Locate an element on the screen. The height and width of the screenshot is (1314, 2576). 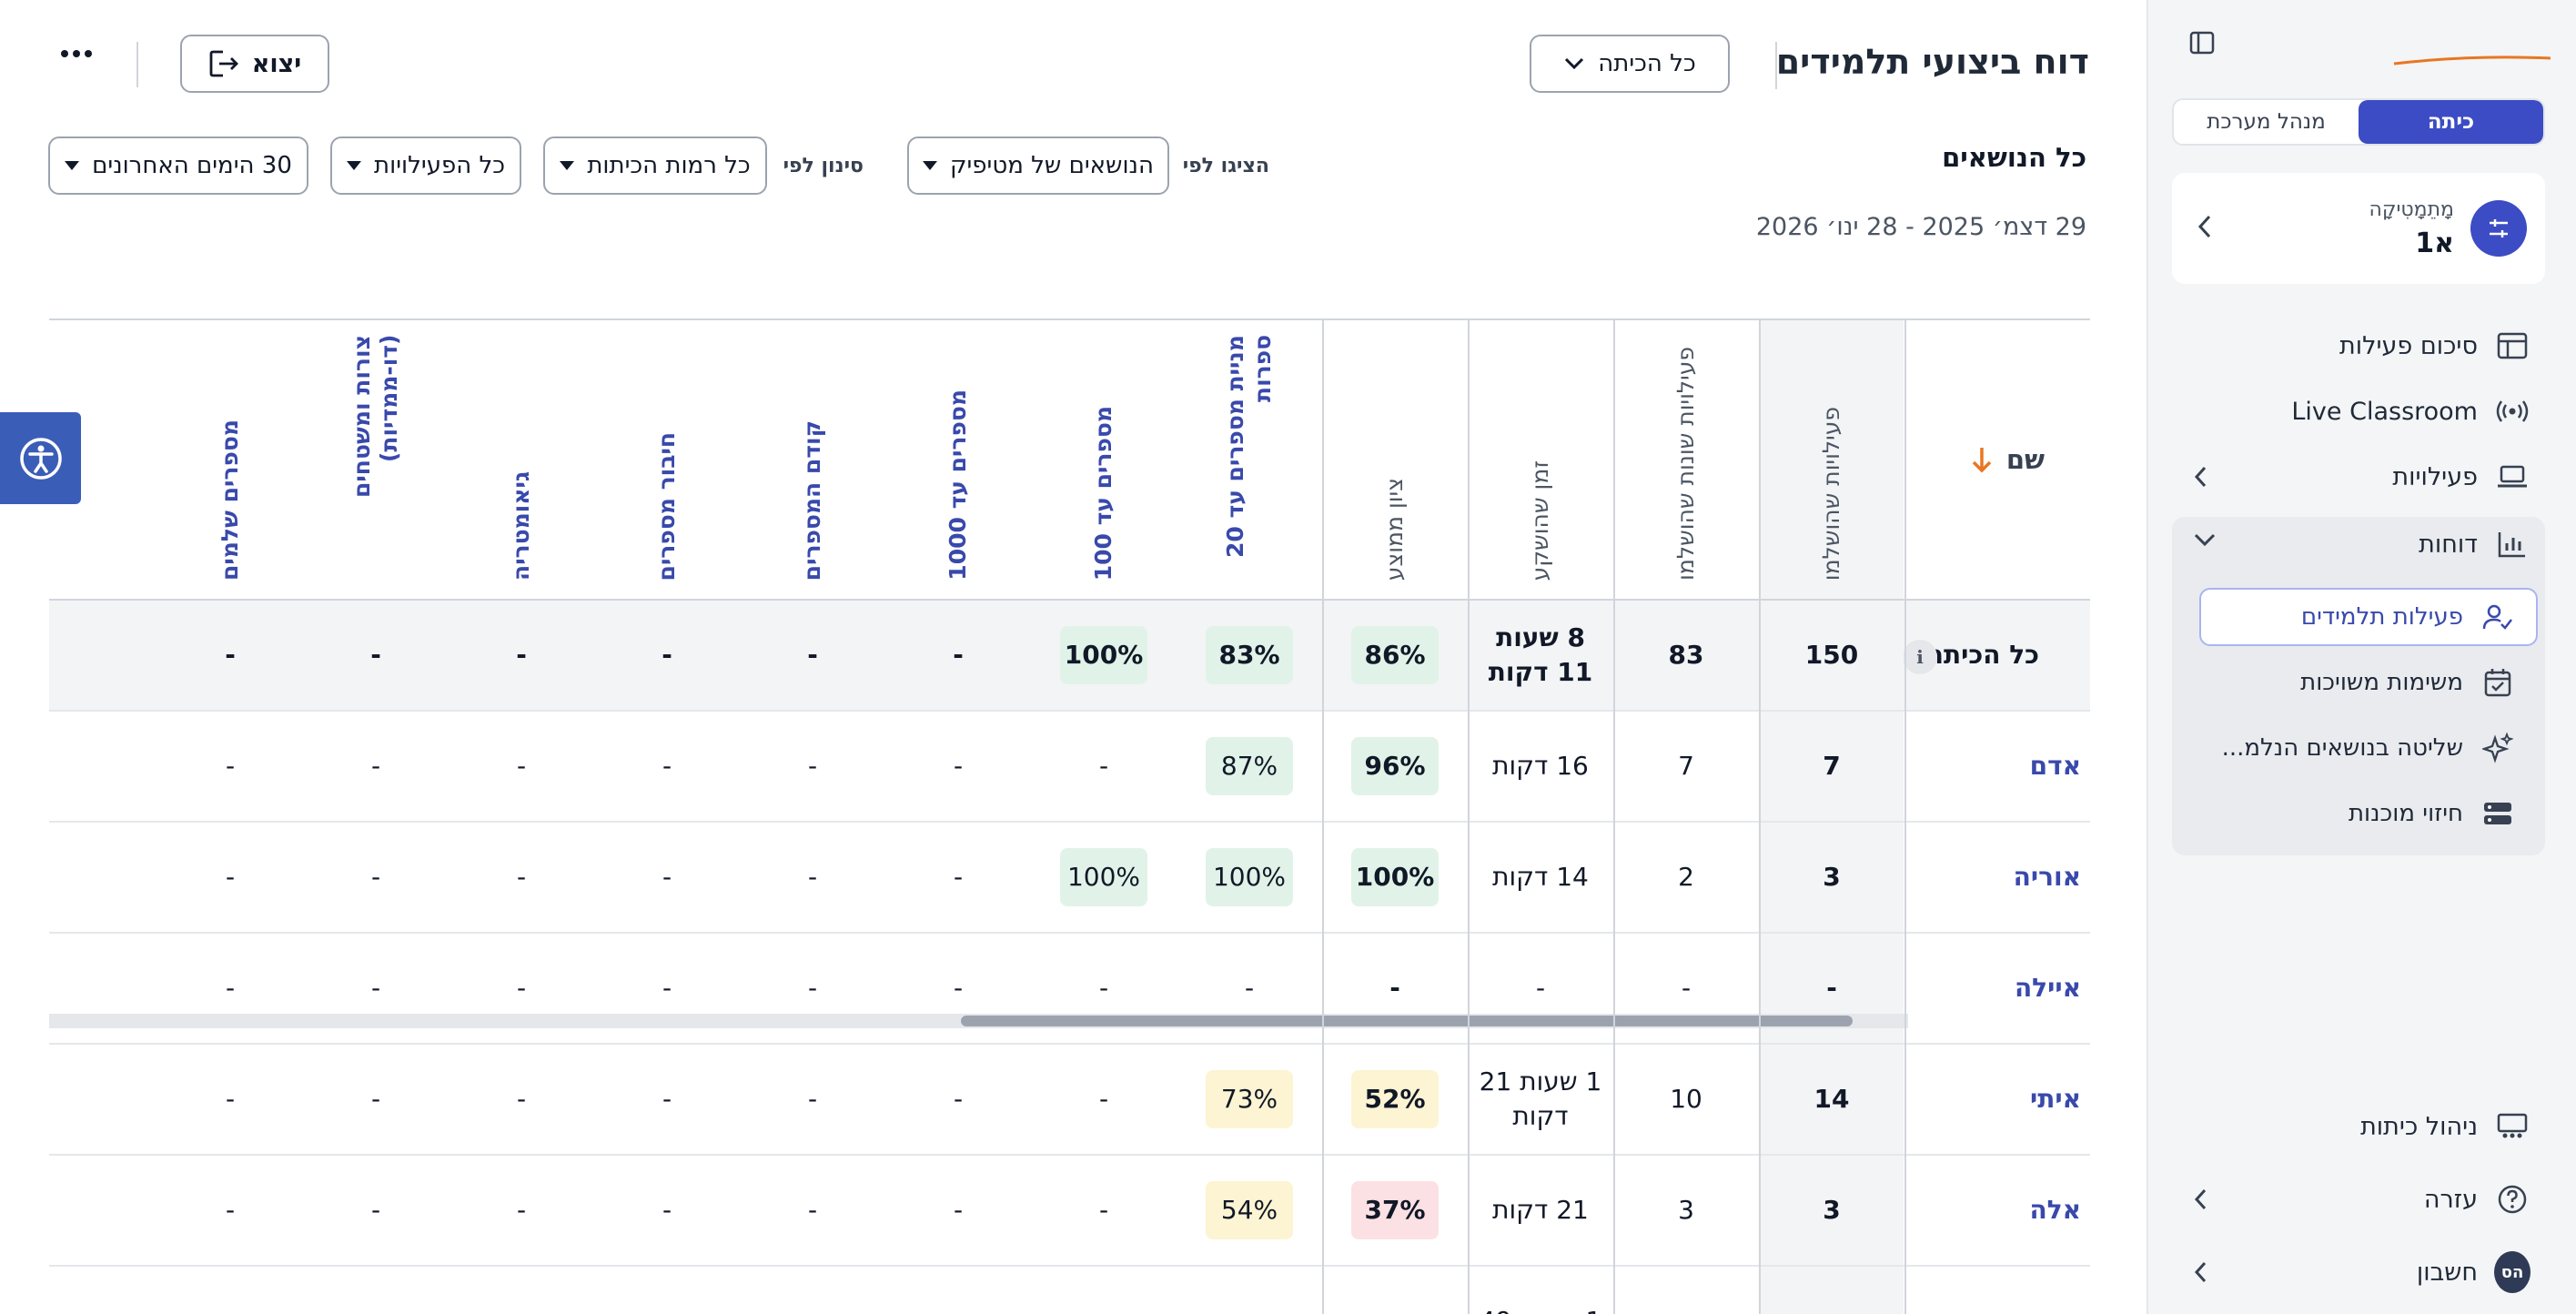
student-name-link: איתי is located at coordinates (2055, 1099).